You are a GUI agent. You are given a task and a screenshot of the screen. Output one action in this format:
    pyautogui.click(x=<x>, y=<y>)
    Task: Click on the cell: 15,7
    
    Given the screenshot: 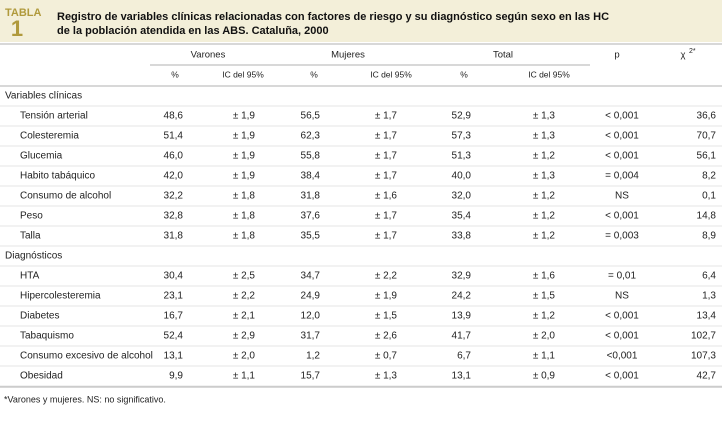 What is the action you would take?
    pyautogui.click(x=311, y=376)
    